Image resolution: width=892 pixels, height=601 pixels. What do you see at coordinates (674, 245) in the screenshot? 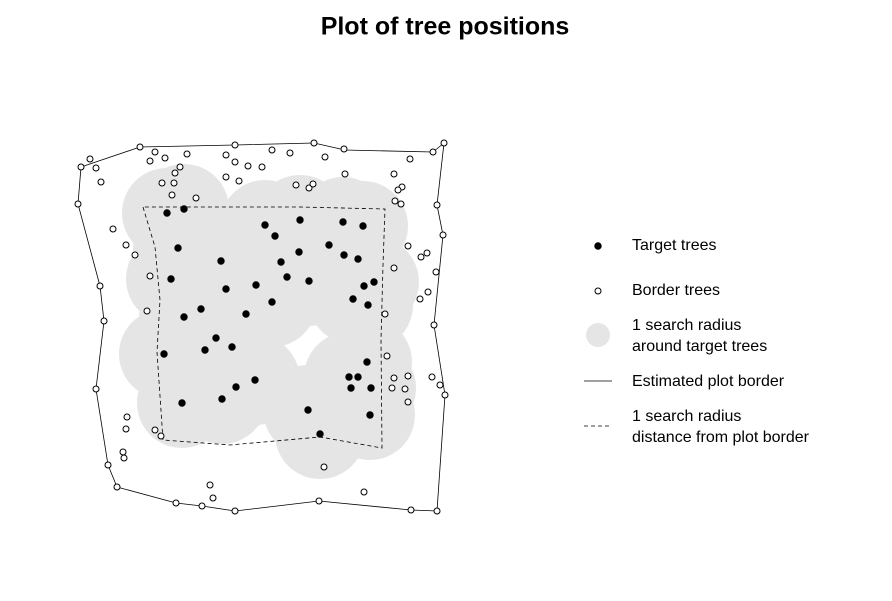
I see `legend-label: Target trees` at bounding box center [674, 245].